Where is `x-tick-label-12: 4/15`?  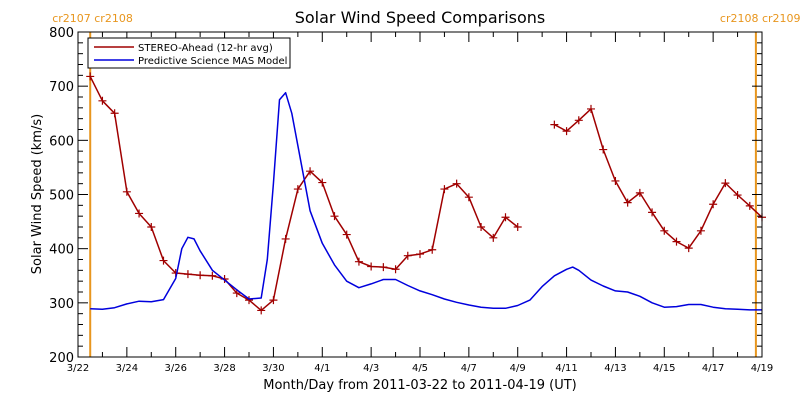
x-tick-label-12: 4/15 is located at coordinates (664, 368).